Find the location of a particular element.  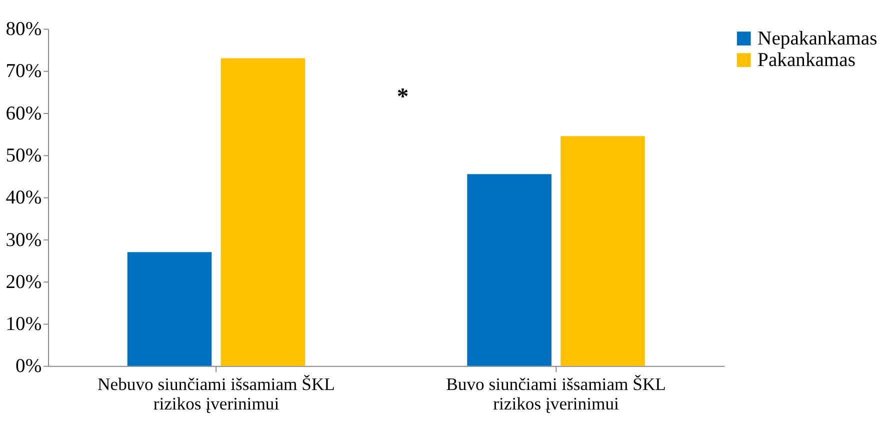

legend-label: Nepakankamas is located at coordinates (818, 39).